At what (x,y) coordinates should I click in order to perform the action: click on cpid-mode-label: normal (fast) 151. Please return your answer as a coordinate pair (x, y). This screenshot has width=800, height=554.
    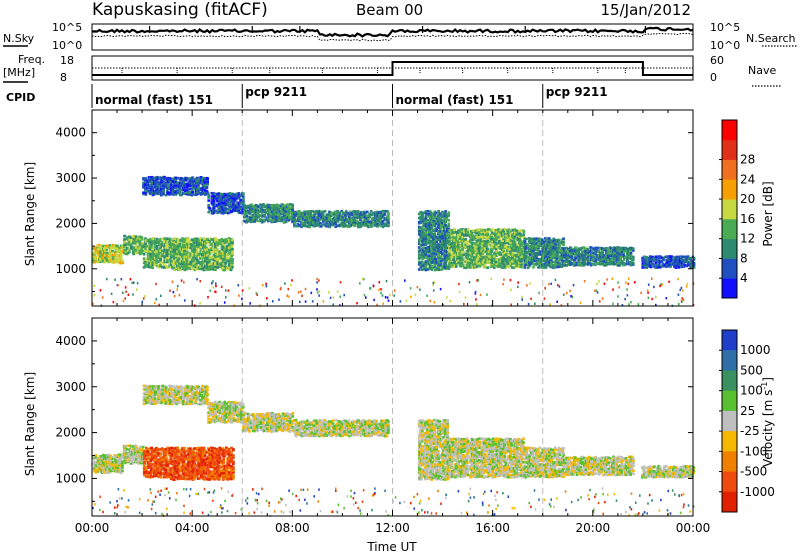
    Looking at the image, I should click on (154, 100).